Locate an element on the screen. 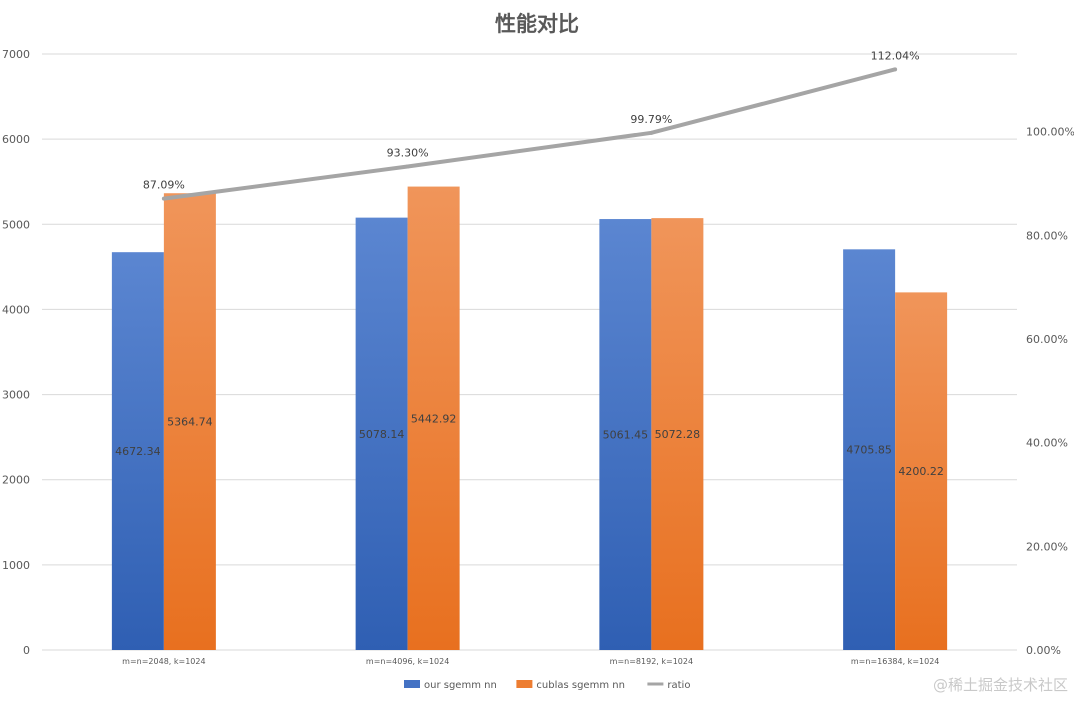 This screenshot has height=701, width=1074. x-tick-label: m=n=4096, k=1024 is located at coordinates (407, 661).